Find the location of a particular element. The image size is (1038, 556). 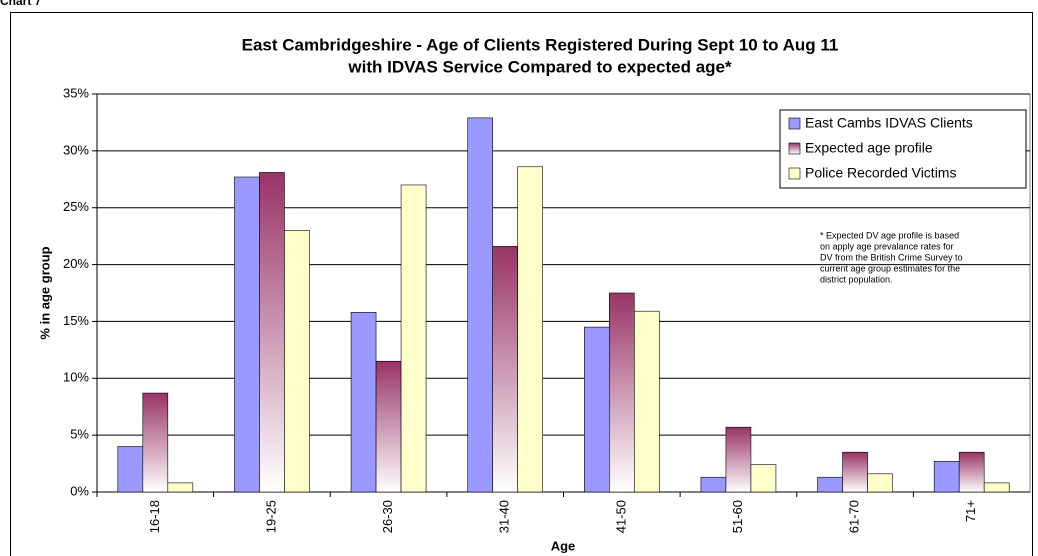

y-tick-label: 15% is located at coordinates (76, 320).